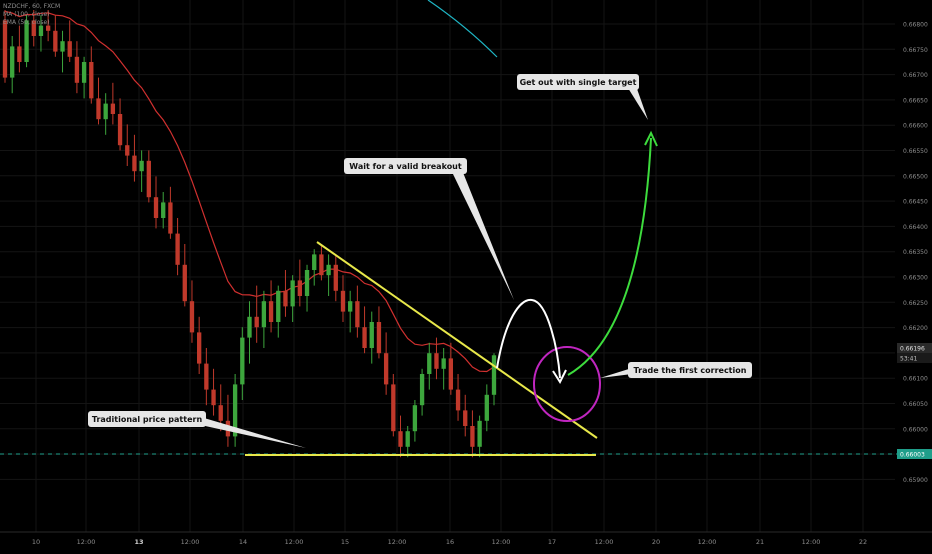  I want to click on price-tick-label: 0.66650, so click(915, 100).